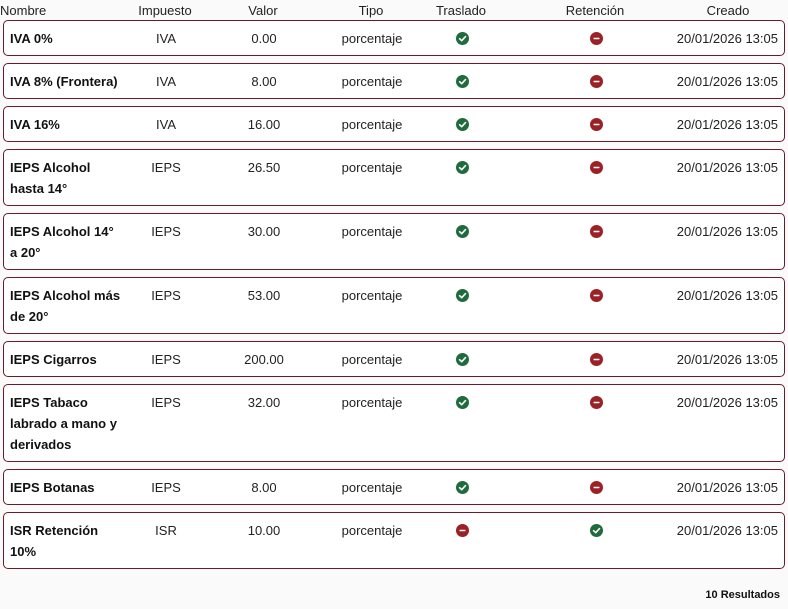 The height and width of the screenshot is (609, 788). Describe the element at coordinates (35, 124) in the screenshot. I see `tax-name: IVA 16%` at that location.